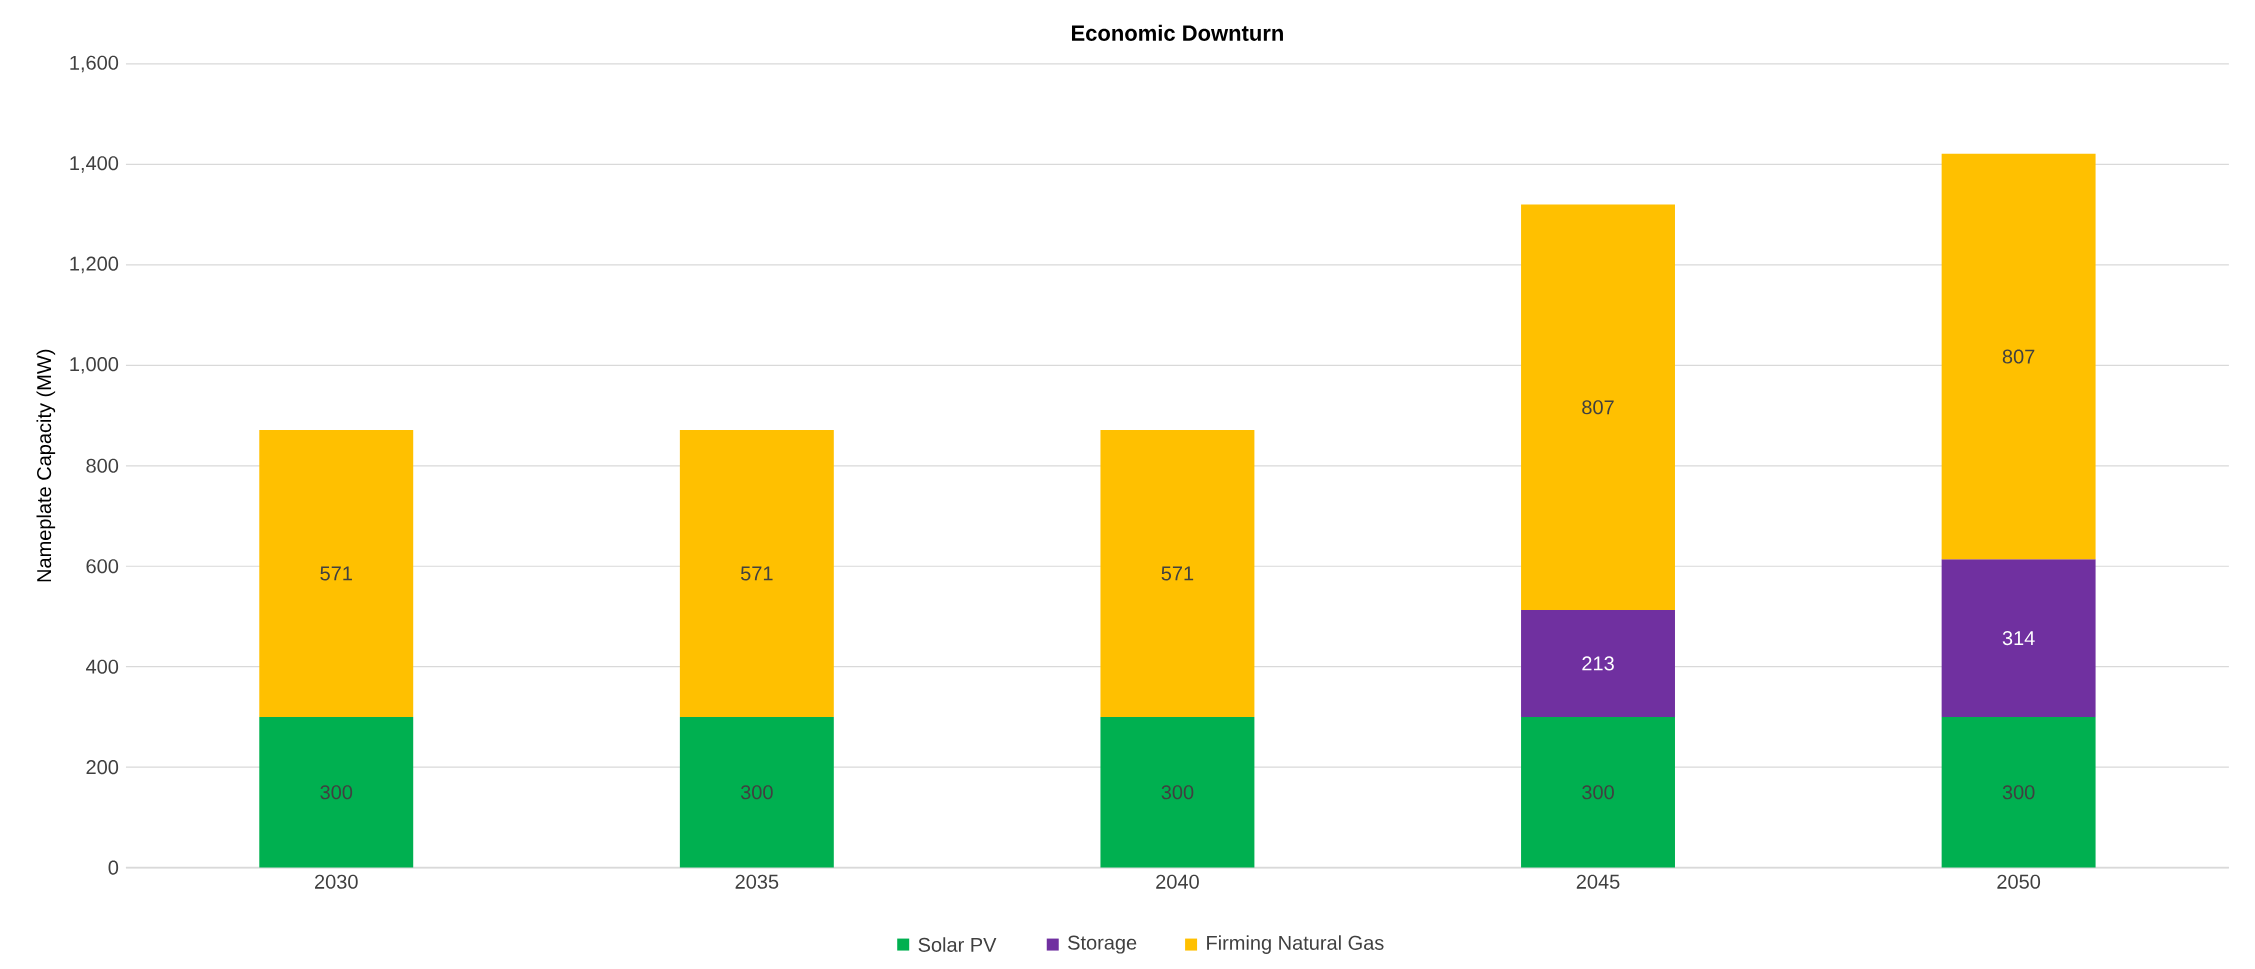 The width and height of the screenshot is (2255, 969). I want to click on legend-label: Firming Natural Gas, so click(1295, 945).